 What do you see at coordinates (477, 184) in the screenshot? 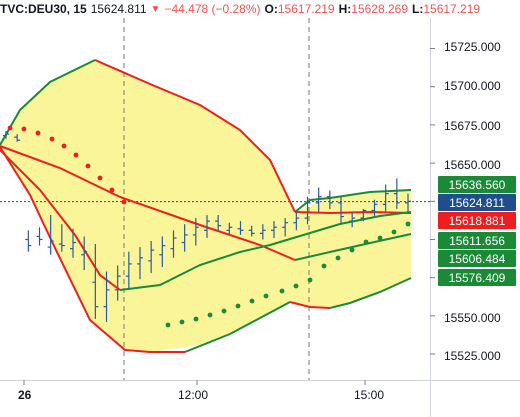
I see `upper-band-badge: 15636.560` at bounding box center [477, 184].